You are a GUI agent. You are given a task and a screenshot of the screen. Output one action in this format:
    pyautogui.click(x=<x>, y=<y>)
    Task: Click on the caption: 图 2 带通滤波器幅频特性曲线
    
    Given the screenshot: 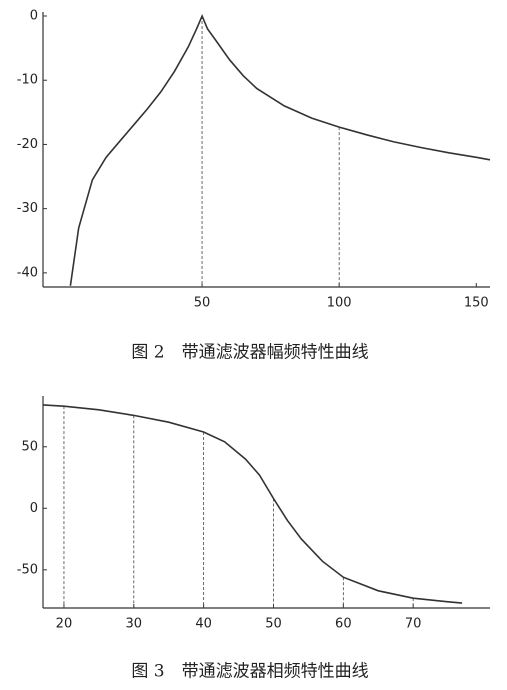 What is the action you would take?
    pyautogui.click(x=249, y=353)
    